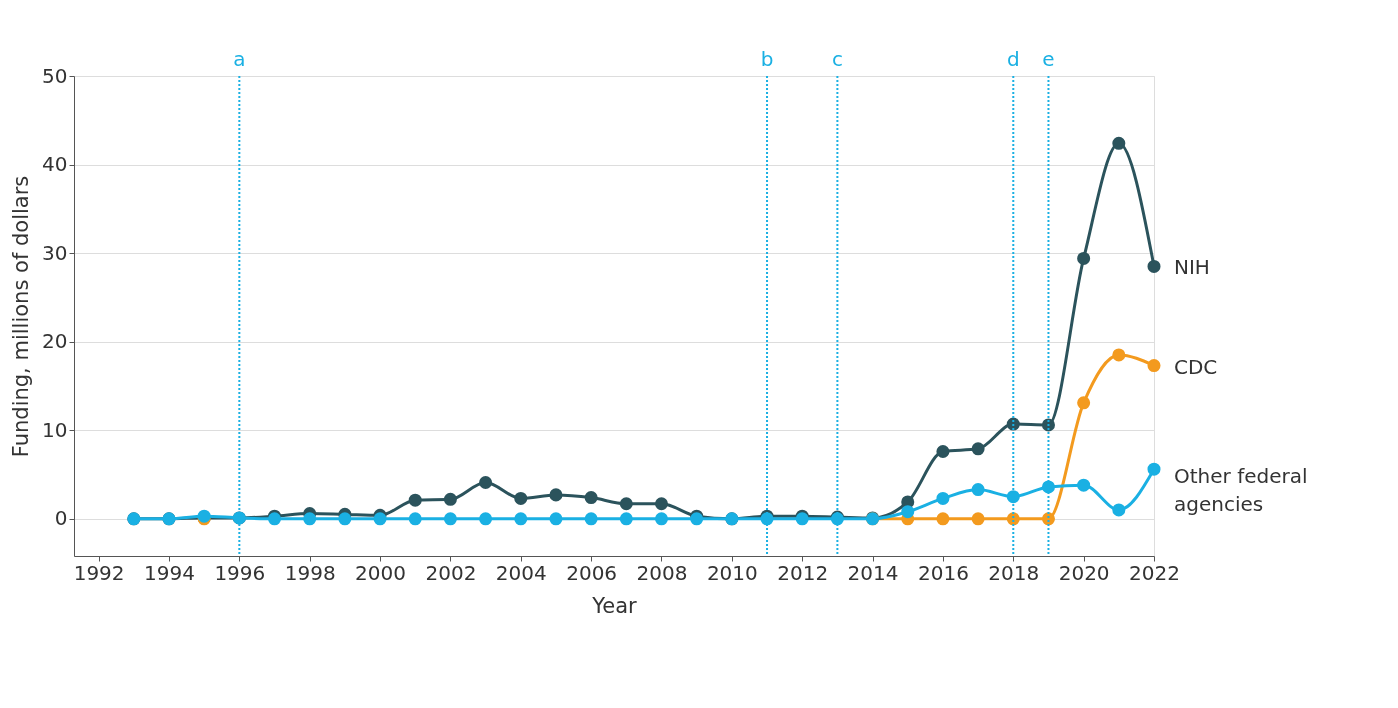 The width and height of the screenshot is (1398, 708). What do you see at coordinates (837, 59) in the screenshot?
I see `ref-line-label: c` at bounding box center [837, 59].